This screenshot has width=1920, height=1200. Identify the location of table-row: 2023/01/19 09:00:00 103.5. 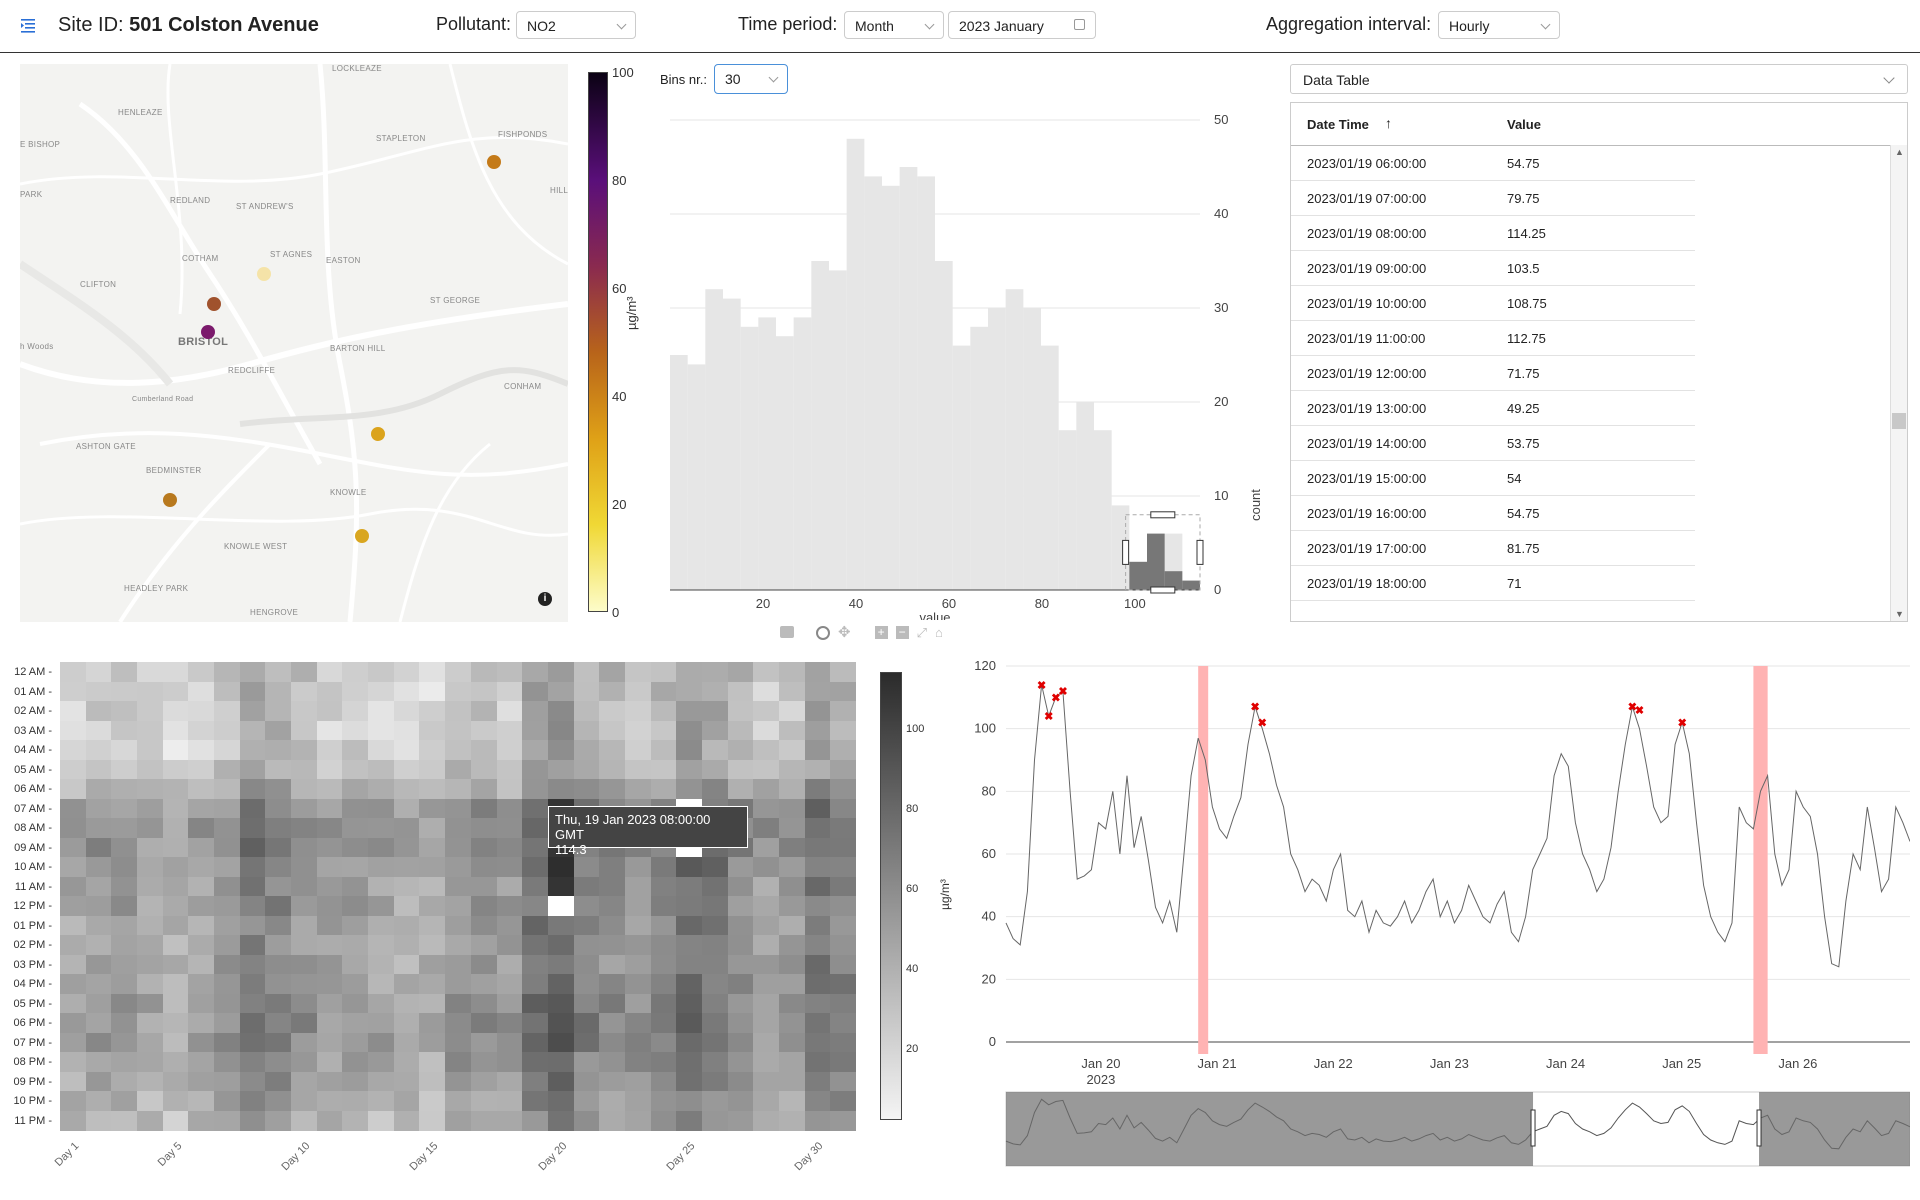
(1493, 268).